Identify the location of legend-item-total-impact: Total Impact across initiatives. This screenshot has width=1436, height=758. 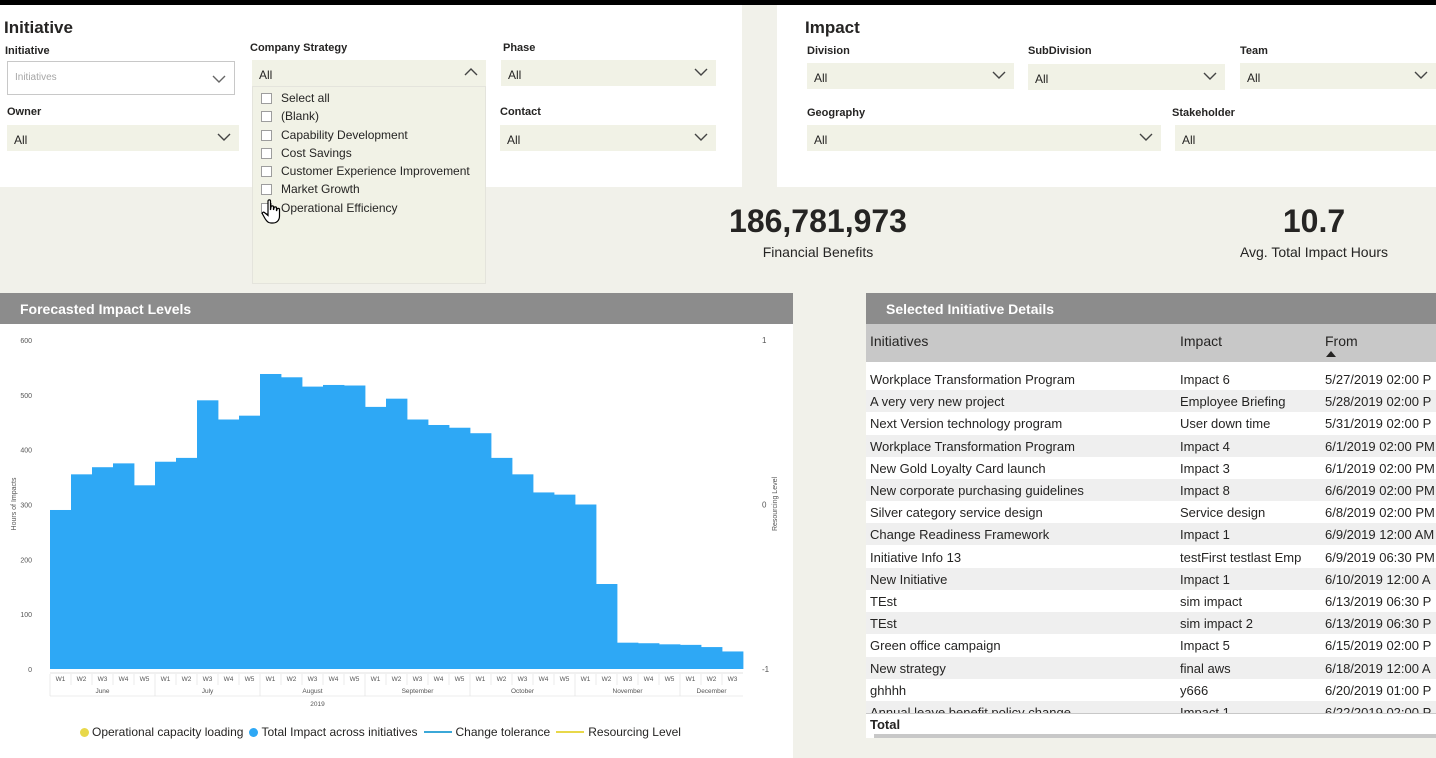
(333, 732).